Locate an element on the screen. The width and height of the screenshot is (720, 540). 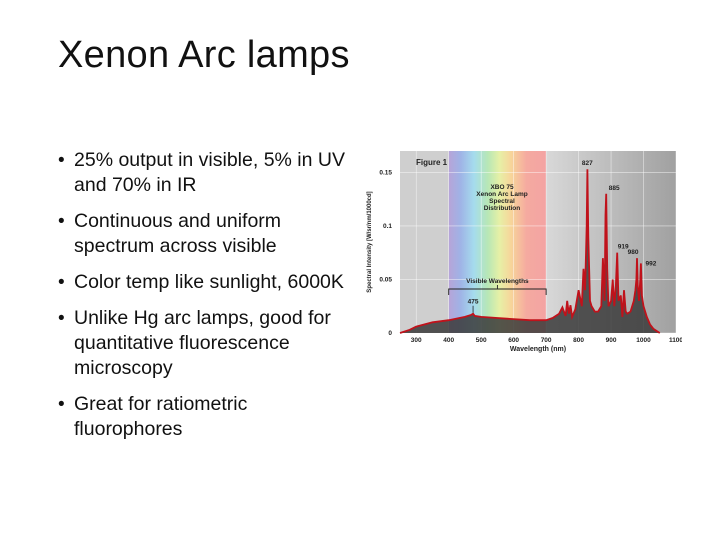
slide-title: Xenon Arc lamps is located at coordinates (204, 55).